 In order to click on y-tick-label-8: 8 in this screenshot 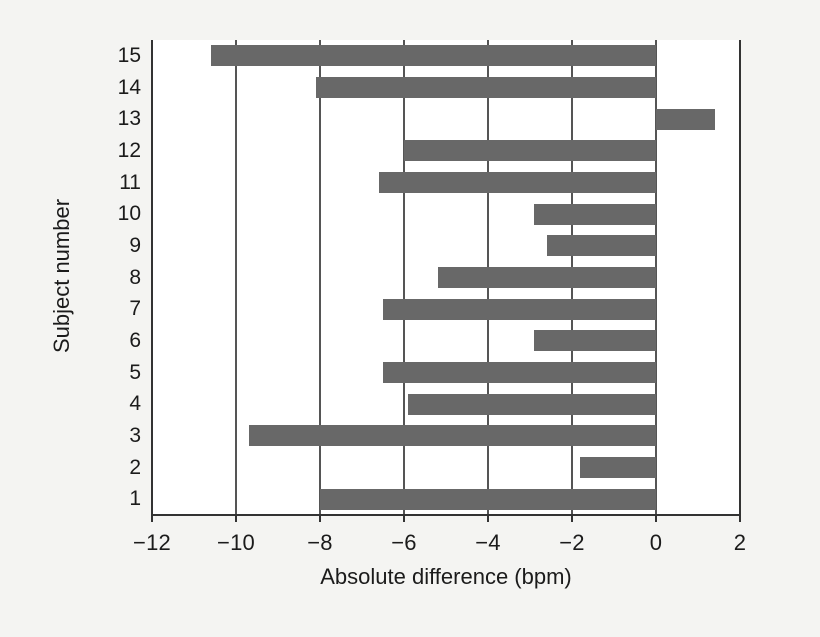, I will do `click(135, 277)`.